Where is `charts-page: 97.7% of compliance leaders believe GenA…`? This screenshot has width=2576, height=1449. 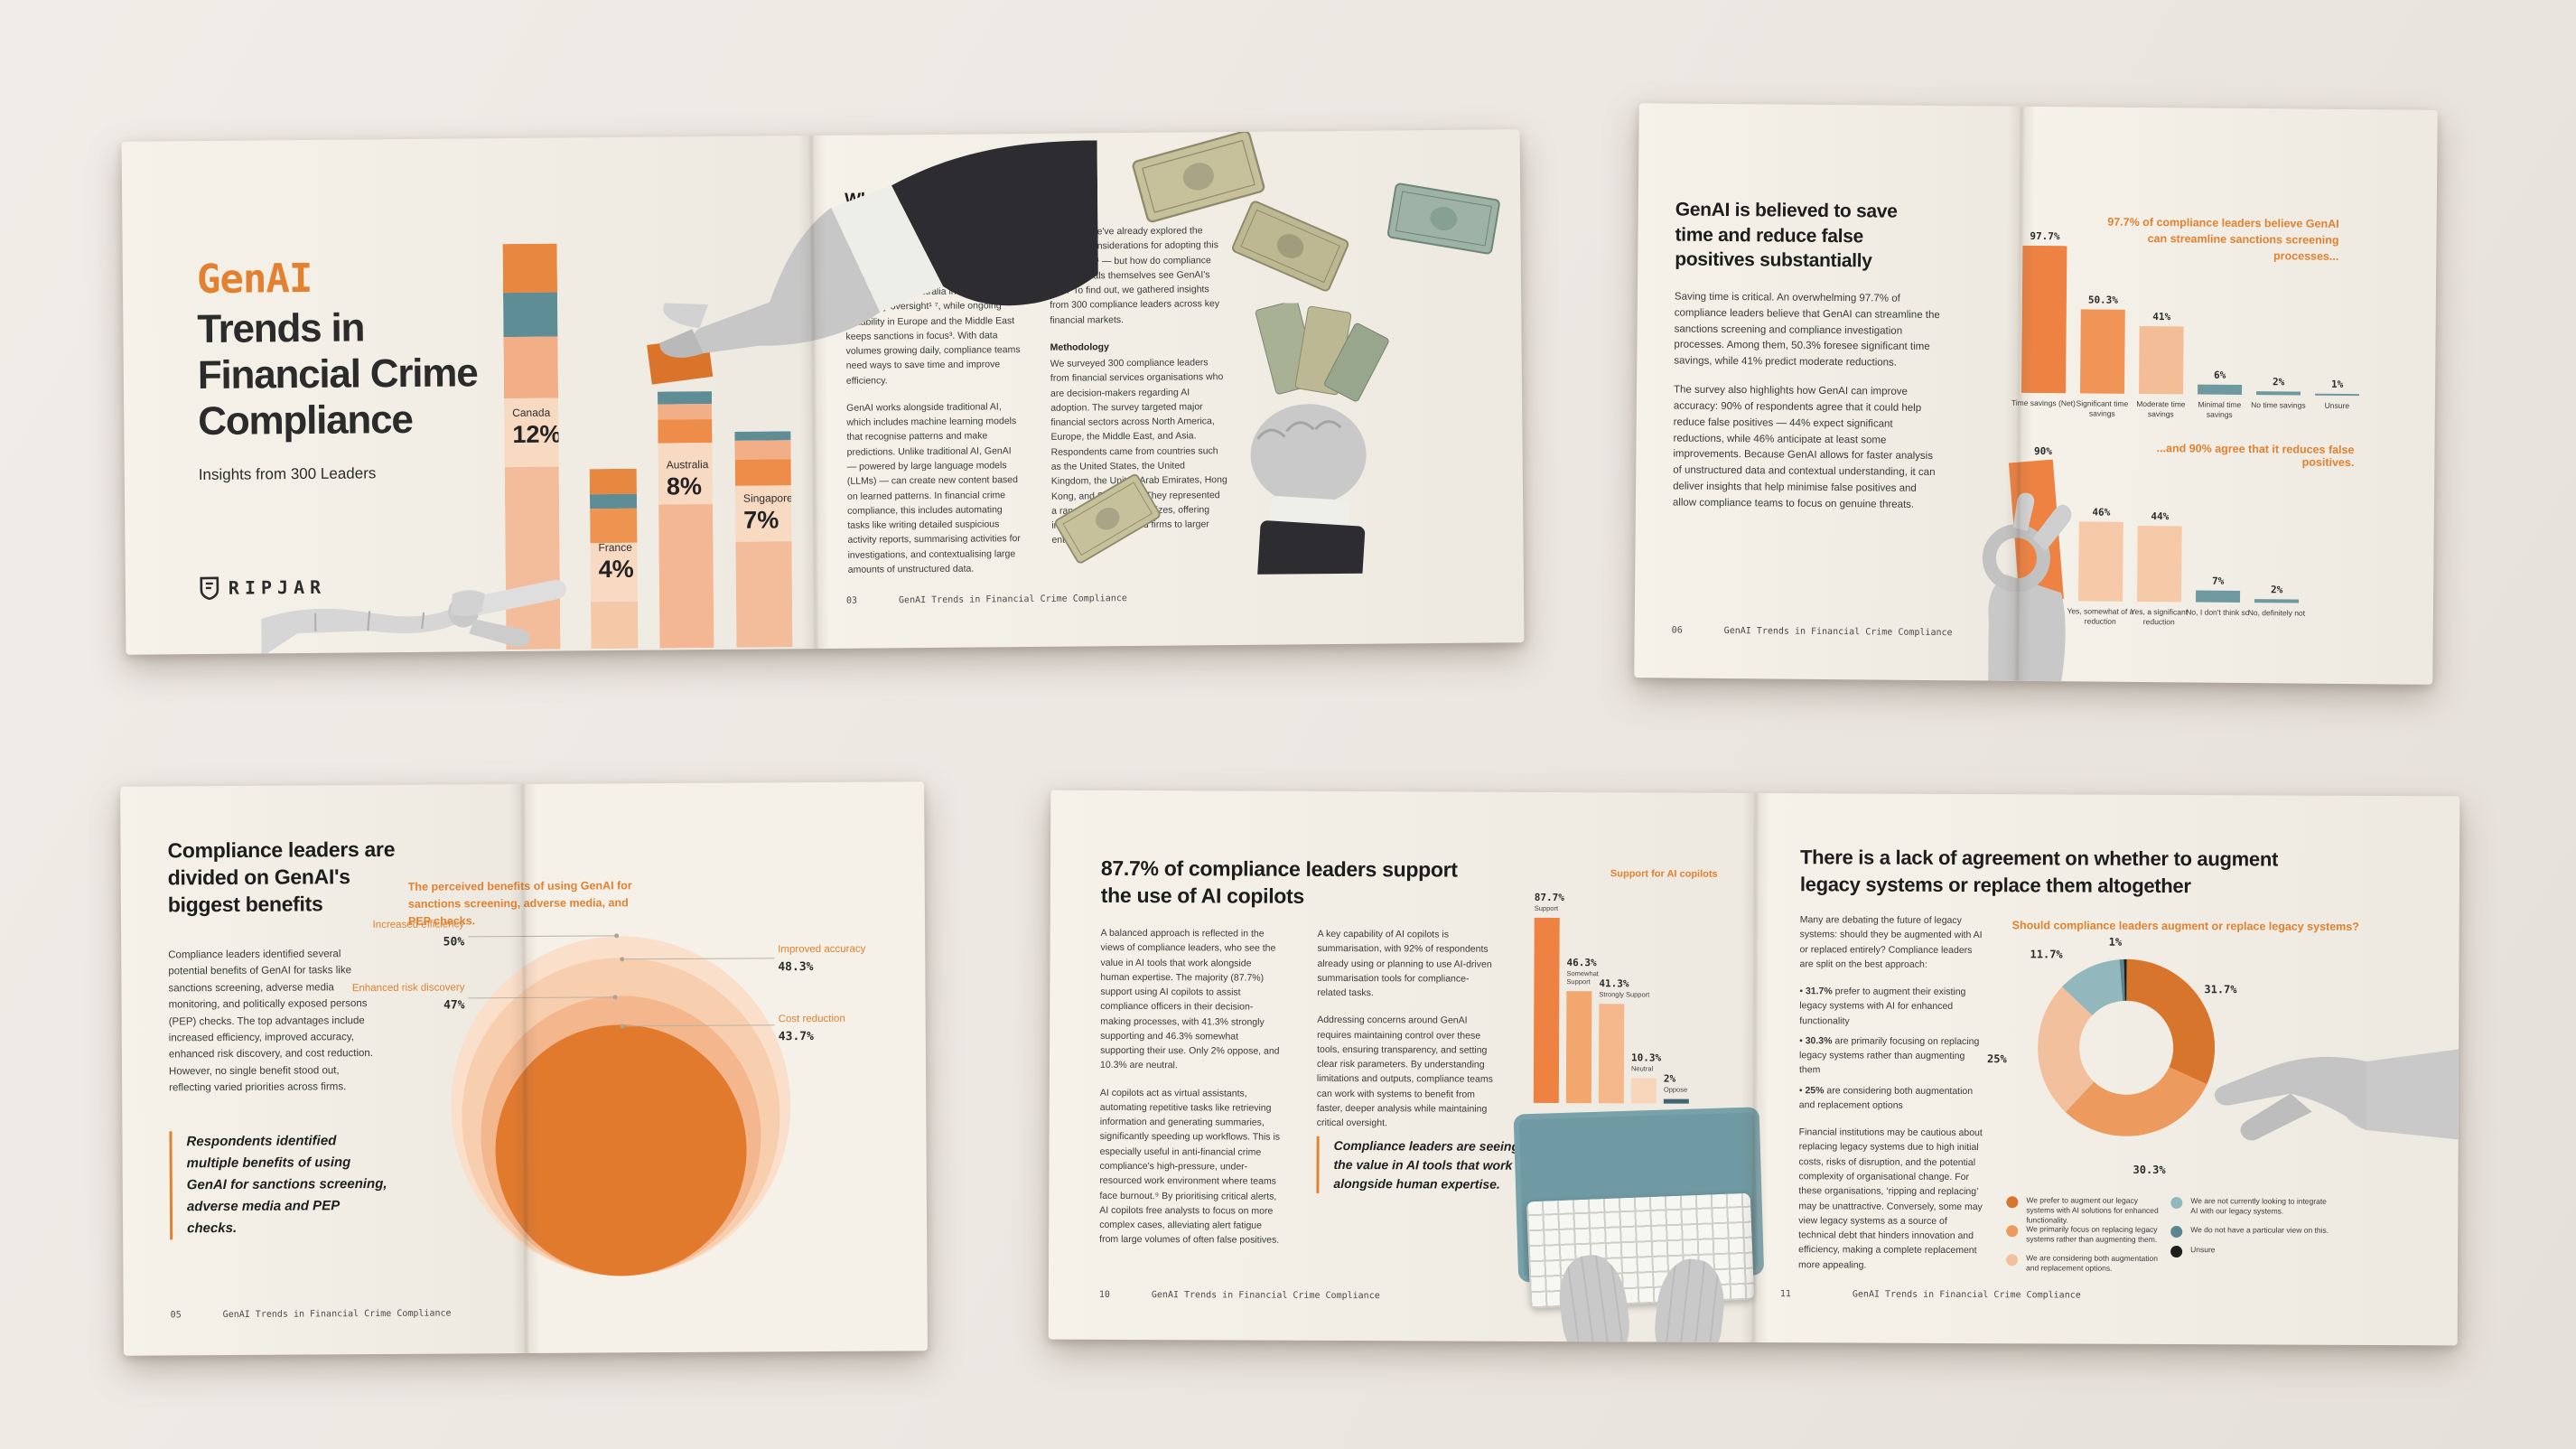 charts-page: 97.7% of compliance leaders believe GenA… is located at coordinates (2223, 395).